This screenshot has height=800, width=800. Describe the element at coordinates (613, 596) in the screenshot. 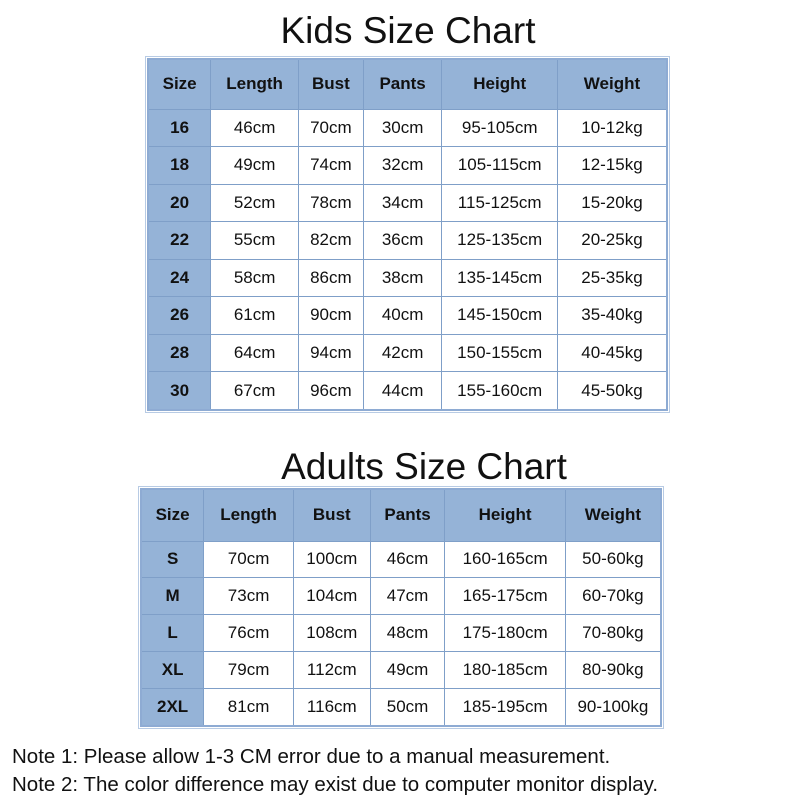

I see `table-cell: 60-70kg` at that location.